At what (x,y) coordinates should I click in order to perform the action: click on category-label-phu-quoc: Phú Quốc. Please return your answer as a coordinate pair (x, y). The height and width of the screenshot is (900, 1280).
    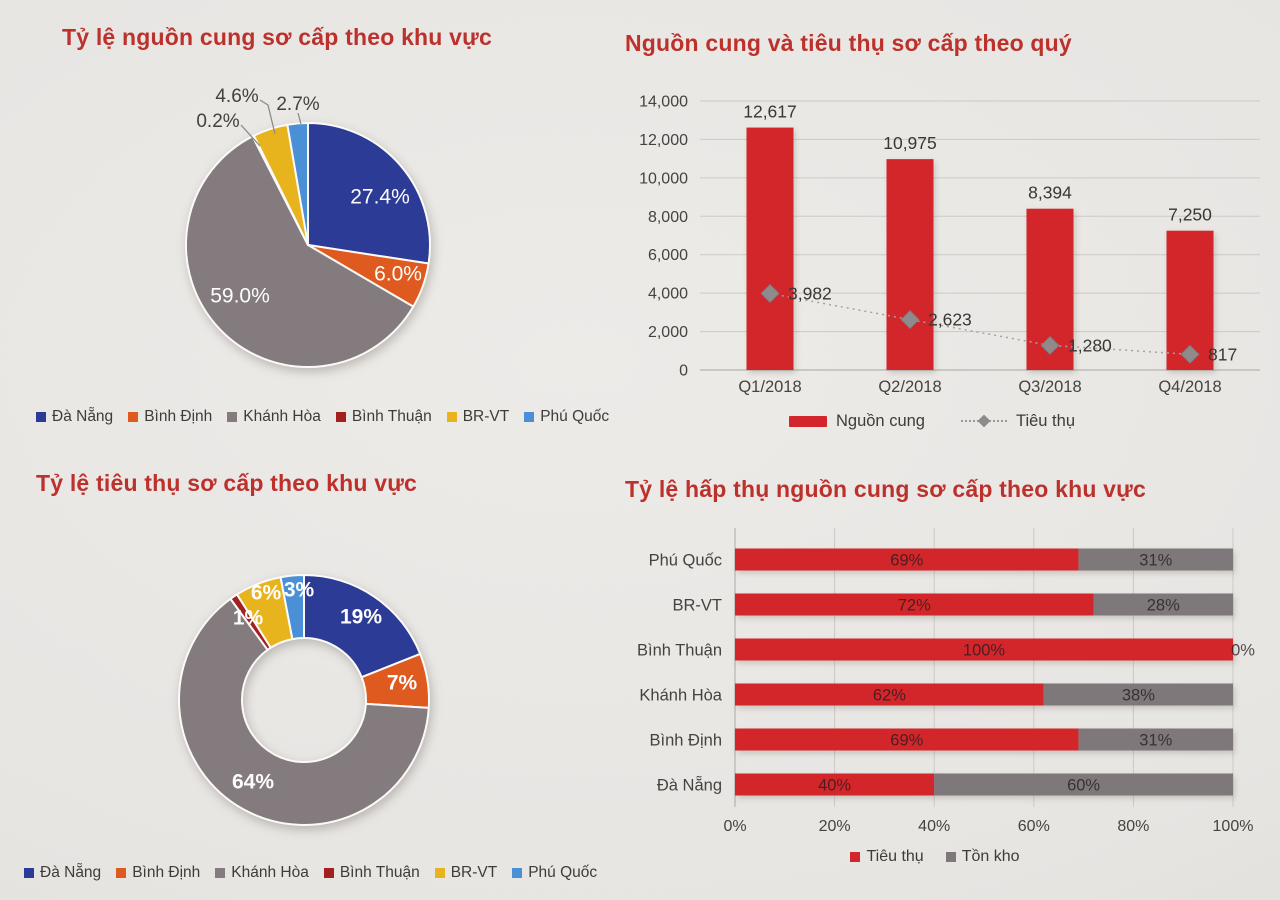
    Looking at the image, I should click on (685, 561).